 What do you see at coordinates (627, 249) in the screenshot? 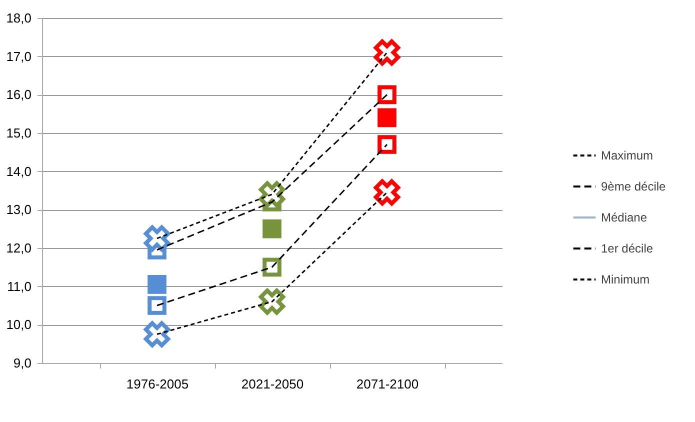
I see `legend-label: 1er décile` at bounding box center [627, 249].